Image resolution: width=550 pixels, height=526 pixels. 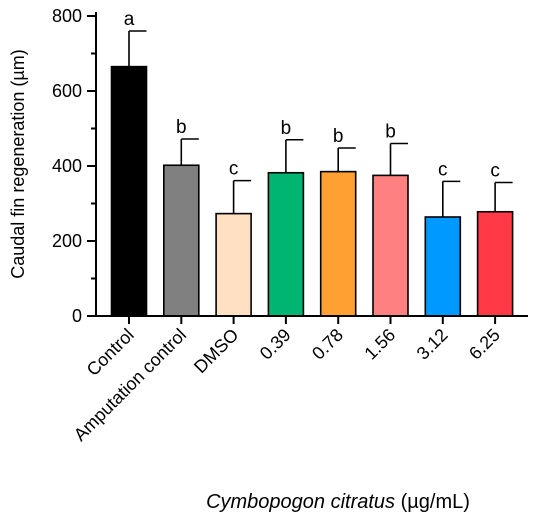 I want to click on y-axis: 0 200 400 600 800, so click(x=74, y=166).